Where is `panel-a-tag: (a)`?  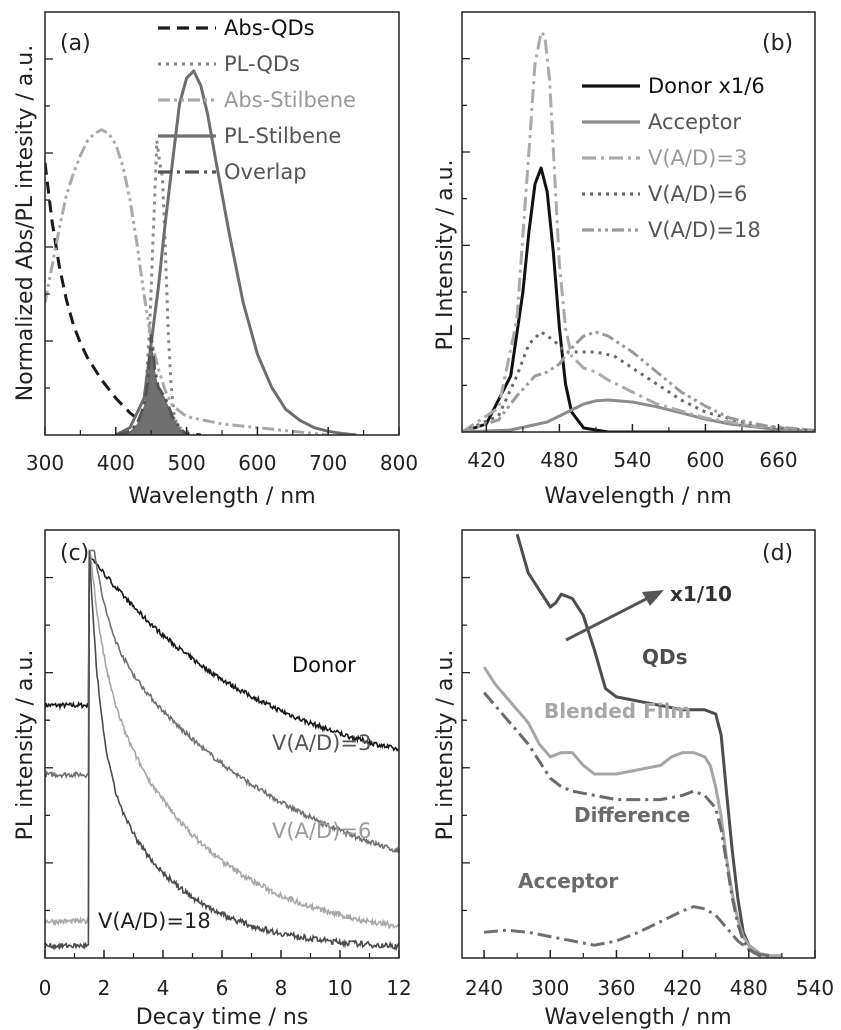
panel-a-tag: (a) is located at coordinates (75, 43).